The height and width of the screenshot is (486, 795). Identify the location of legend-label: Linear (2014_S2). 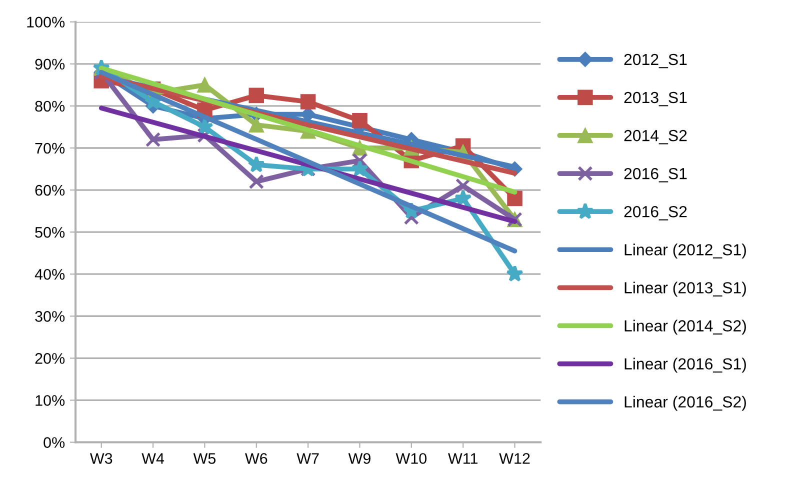
(685, 327).